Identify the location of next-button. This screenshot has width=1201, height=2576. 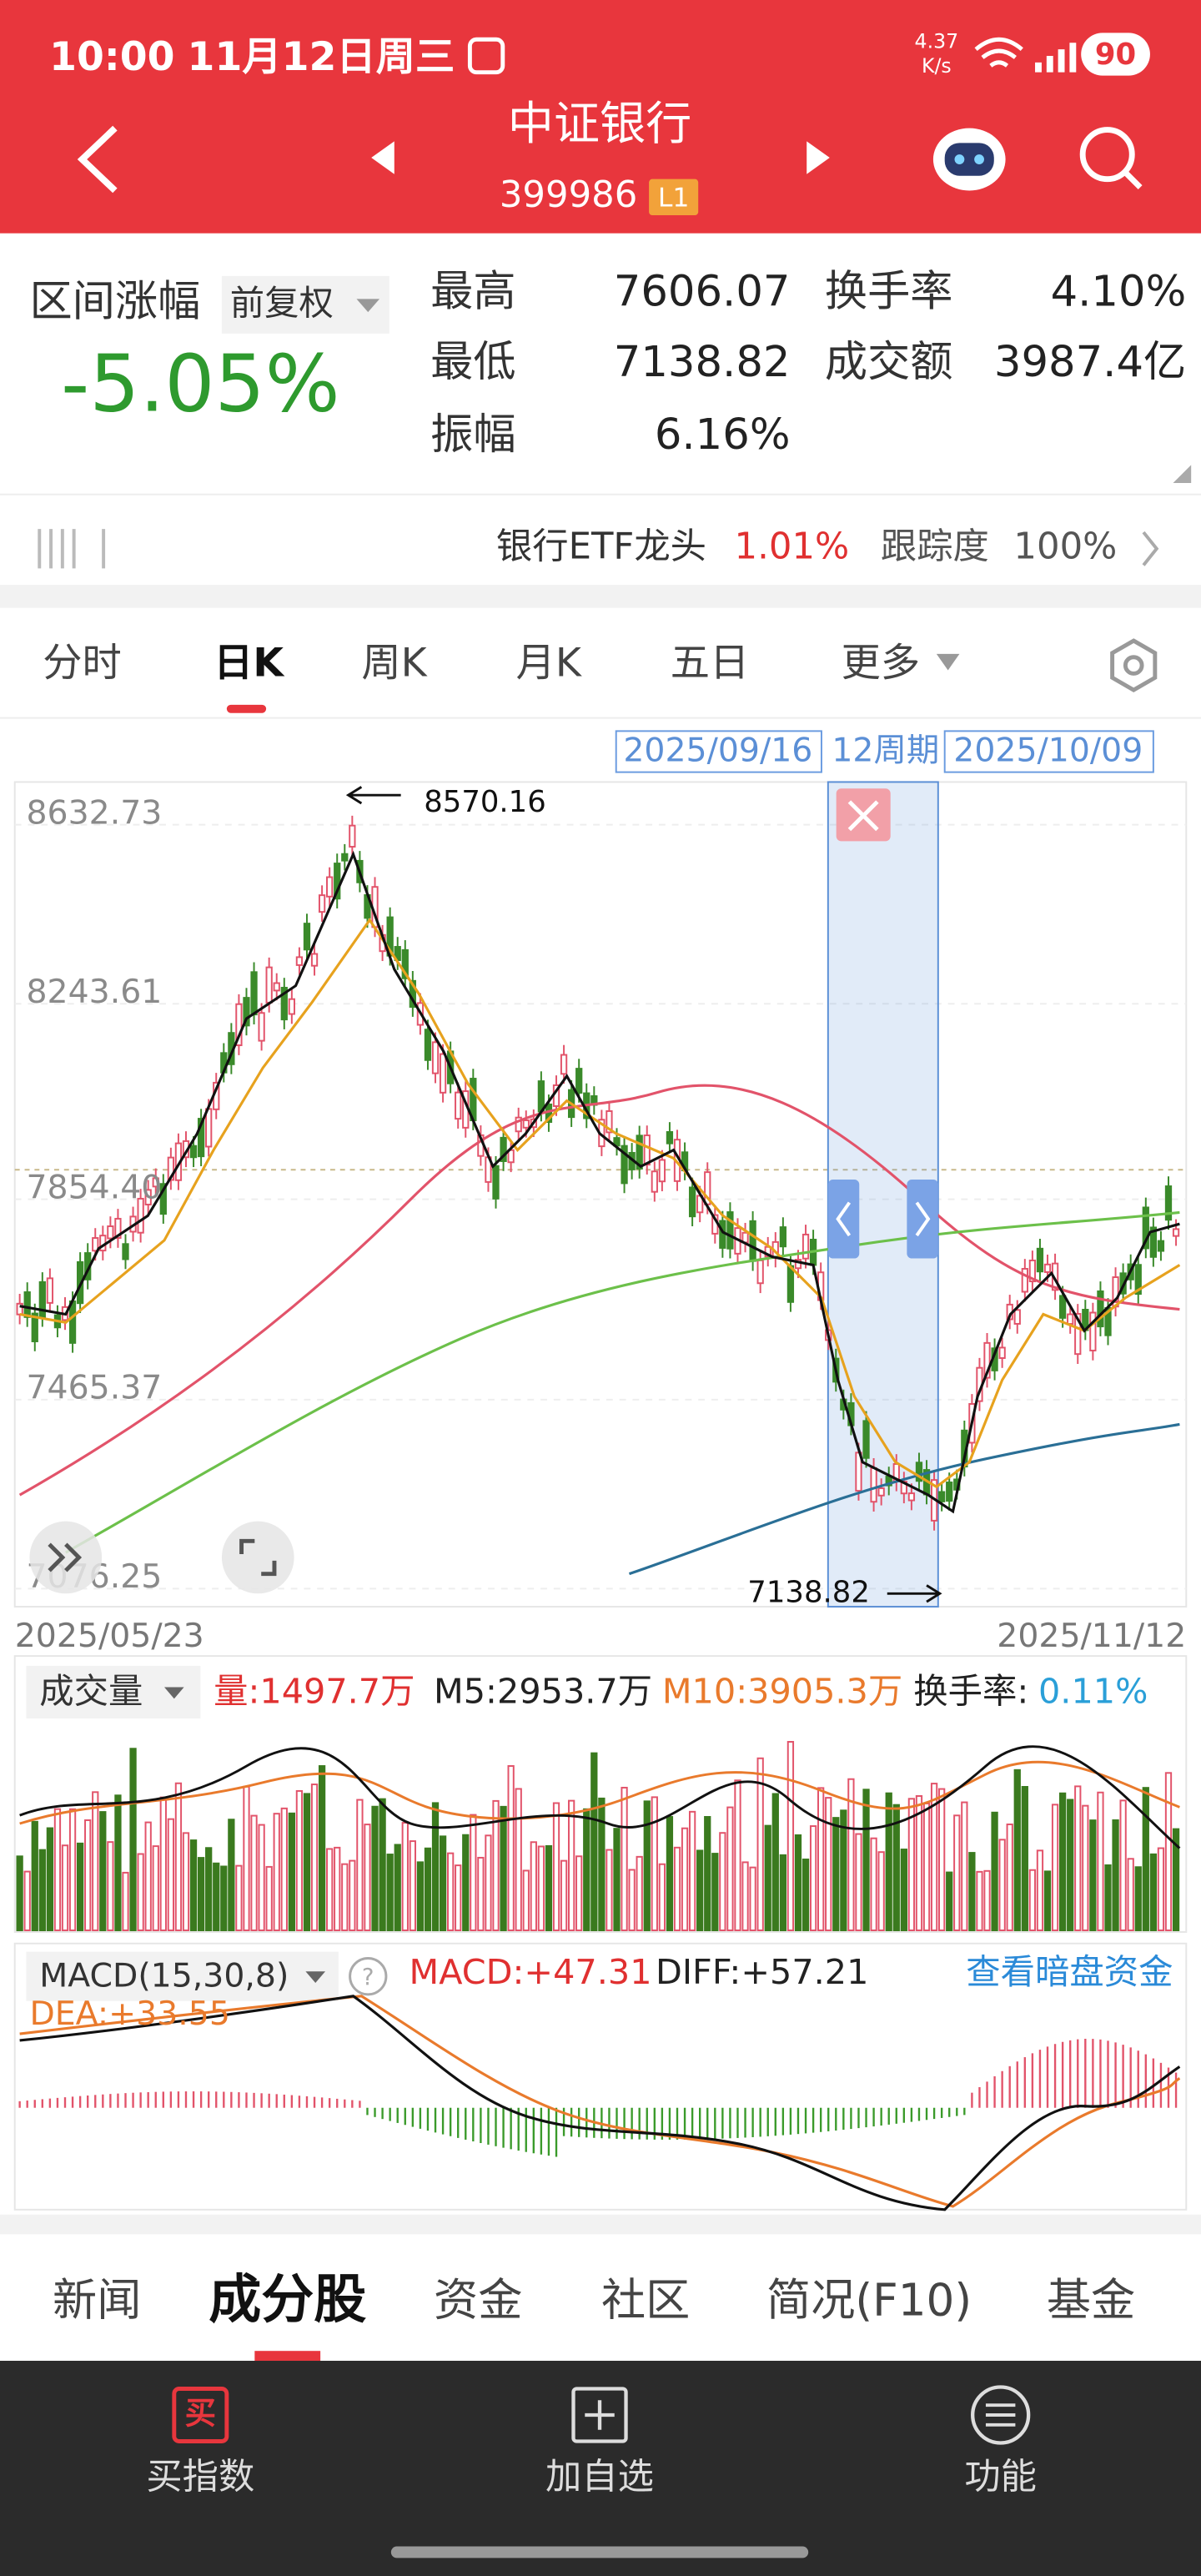
(819, 157).